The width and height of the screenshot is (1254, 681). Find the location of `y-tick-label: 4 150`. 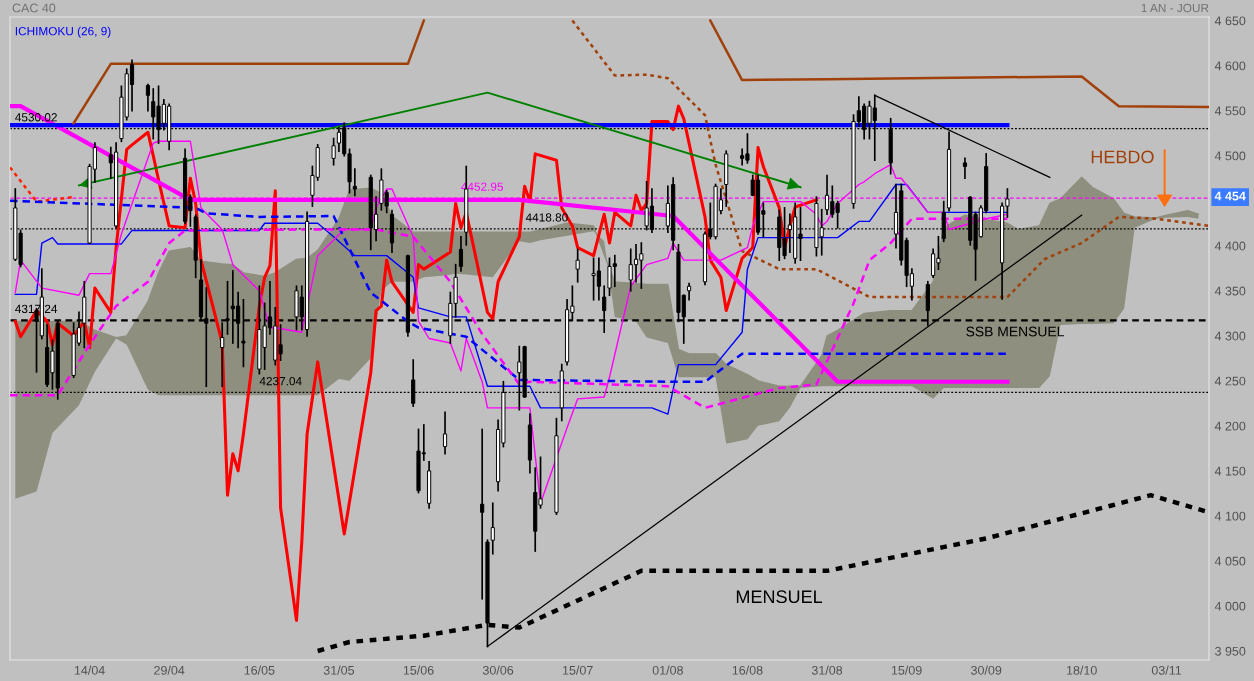

y-tick-label: 4 150 is located at coordinates (1230, 471).